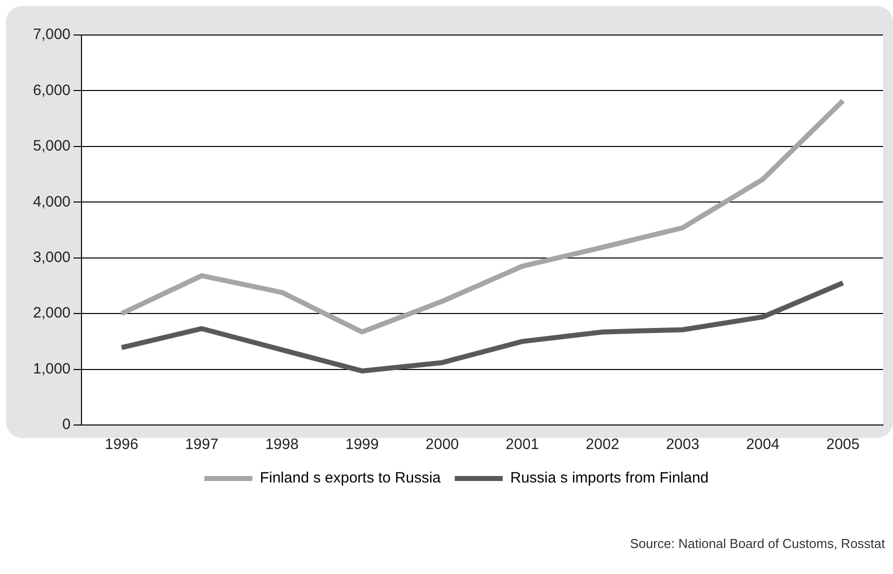  Describe the element at coordinates (603, 445) in the screenshot. I see `x-tick-label: 2002` at that location.